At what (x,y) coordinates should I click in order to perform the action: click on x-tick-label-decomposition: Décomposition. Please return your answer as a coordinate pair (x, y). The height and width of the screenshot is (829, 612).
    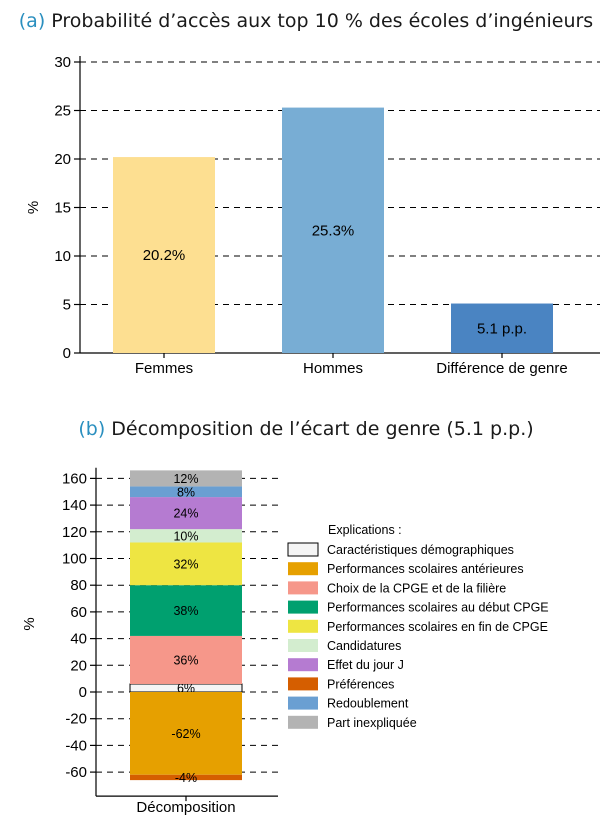
    Looking at the image, I should click on (185, 807).